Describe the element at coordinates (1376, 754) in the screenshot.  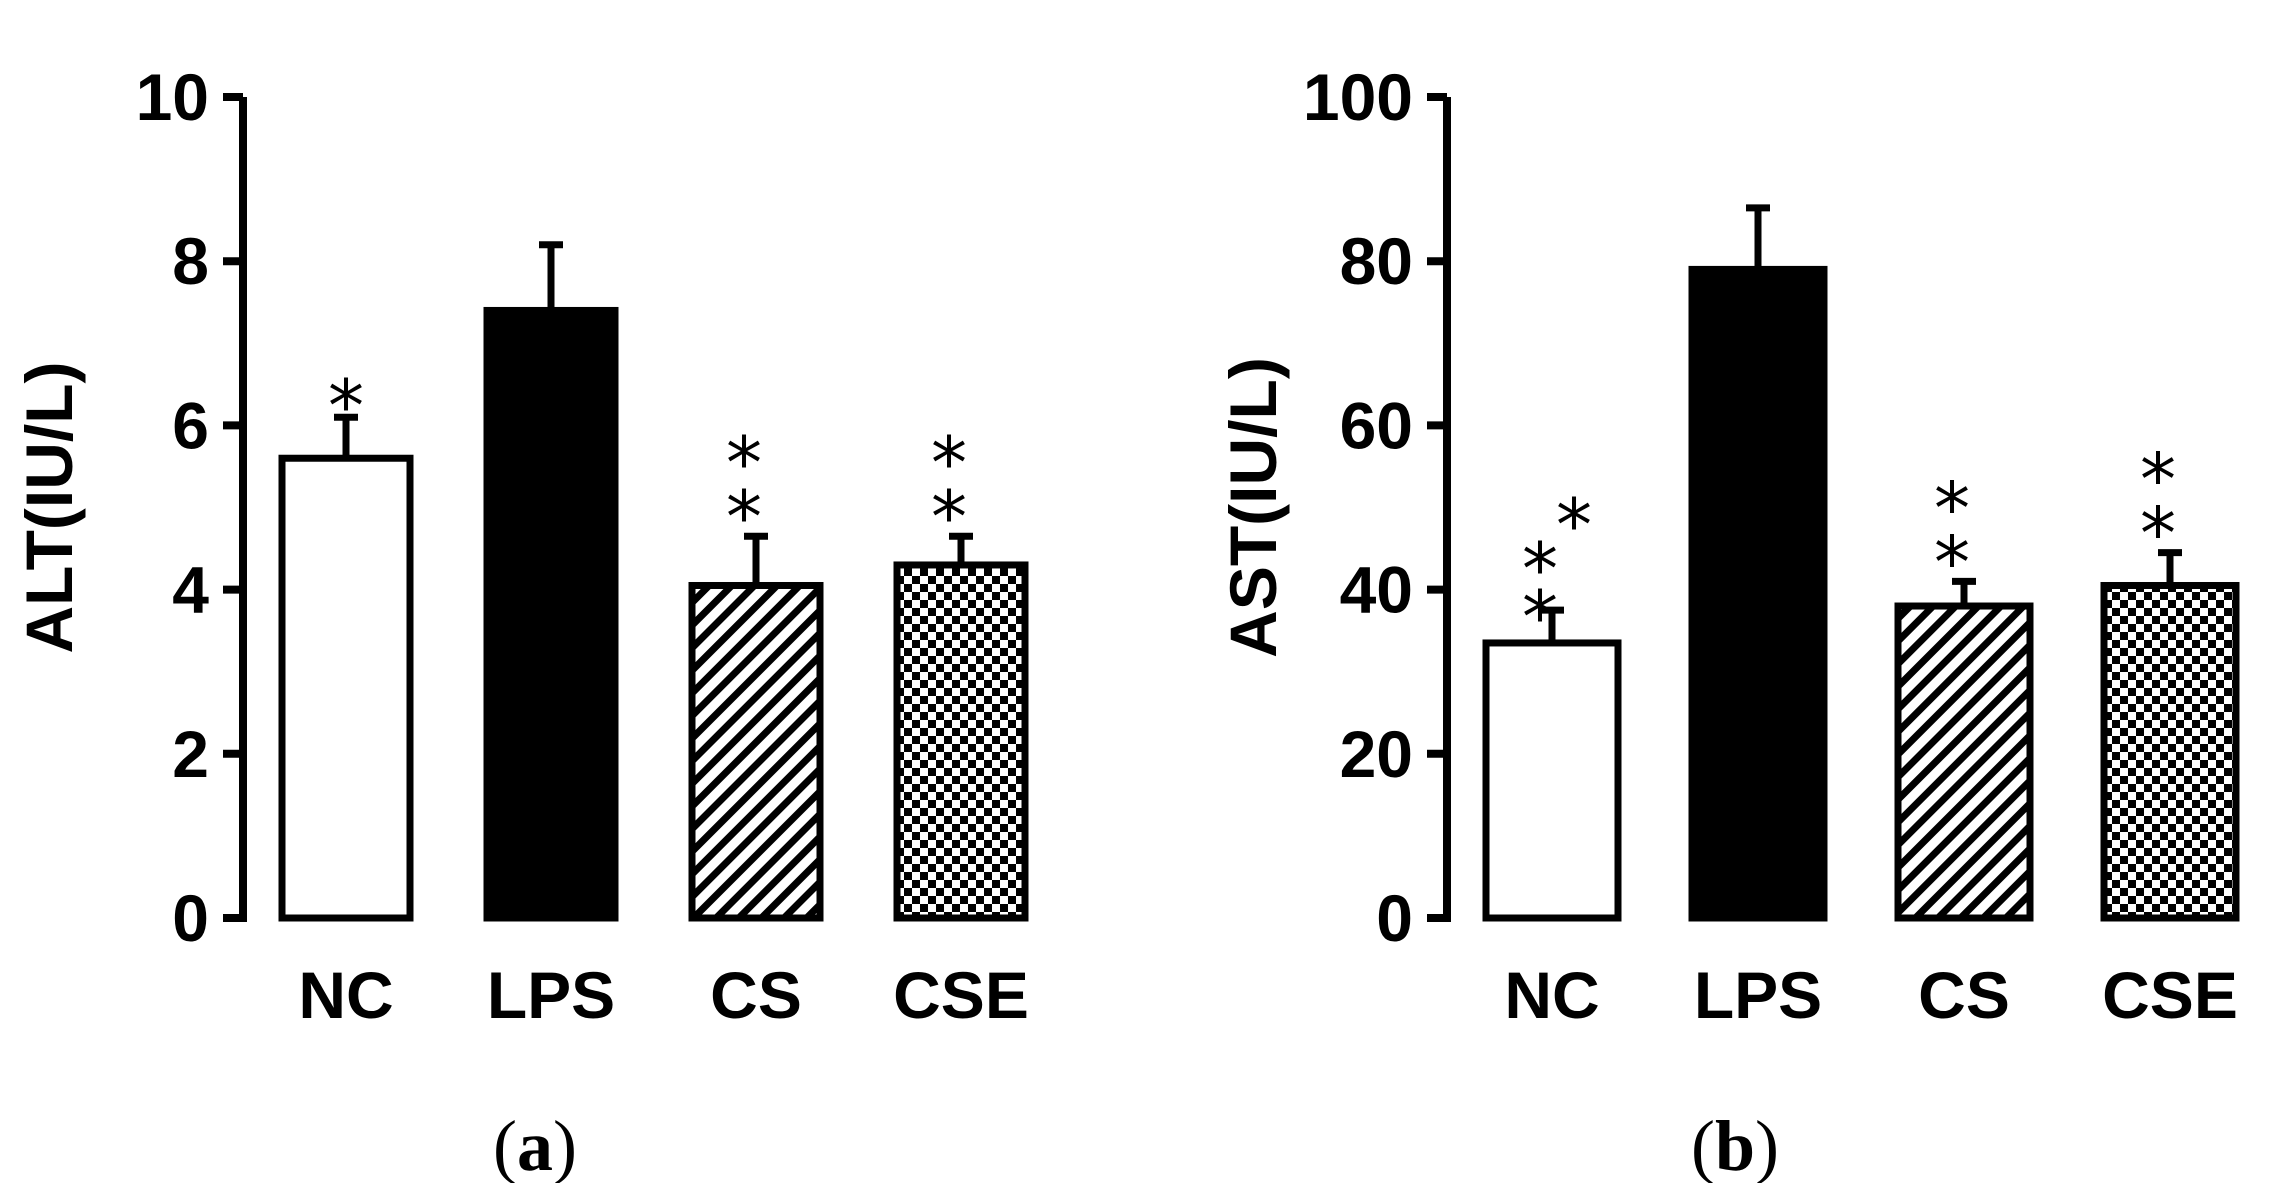
I see `panel-b-y-tick-label: 20` at that location.